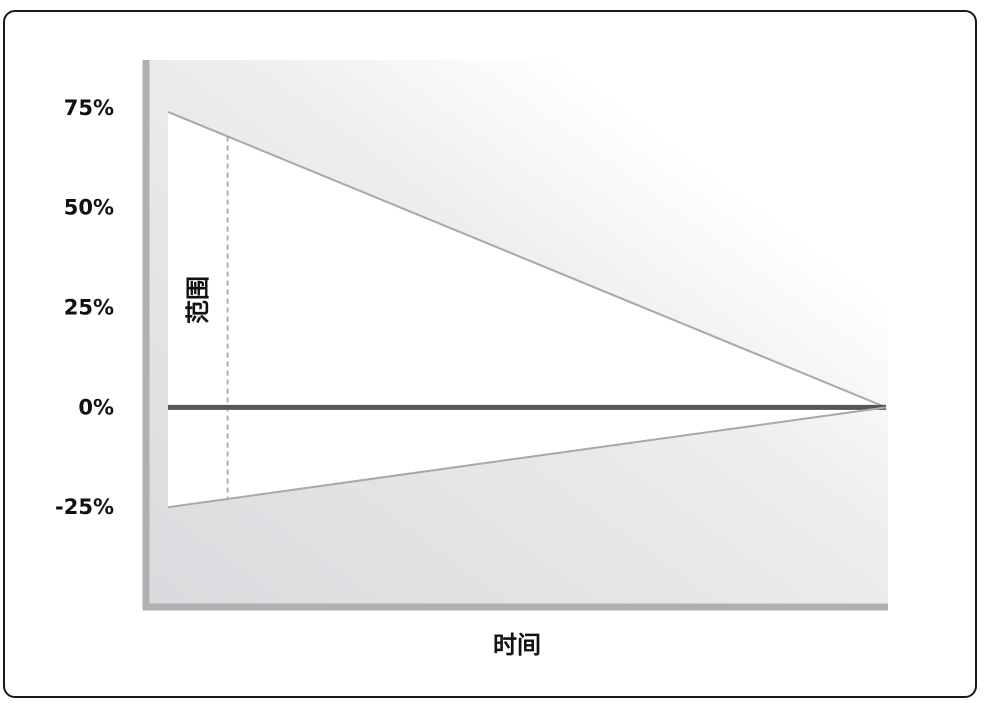  I want to click on lower-bound-line, so click(527, 457).